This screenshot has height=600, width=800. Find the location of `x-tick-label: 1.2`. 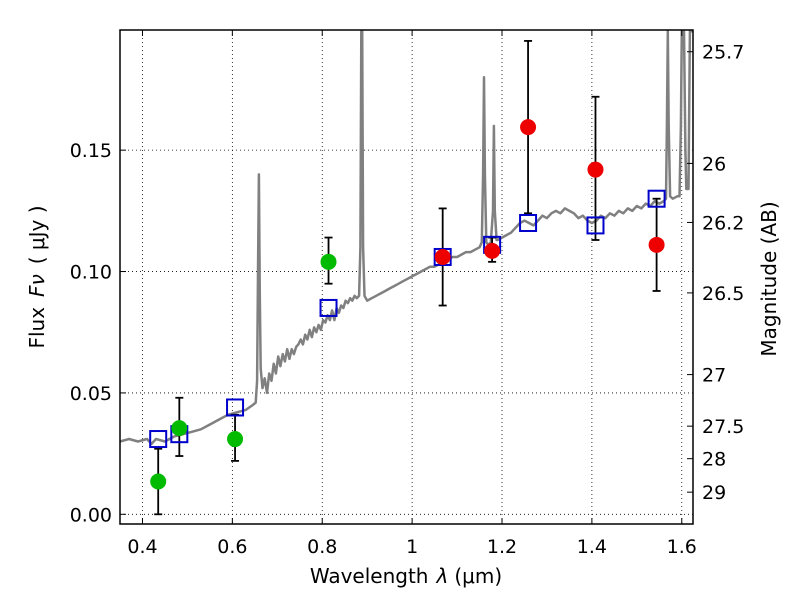

x-tick-label: 1.2 is located at coordinates (502, 547).